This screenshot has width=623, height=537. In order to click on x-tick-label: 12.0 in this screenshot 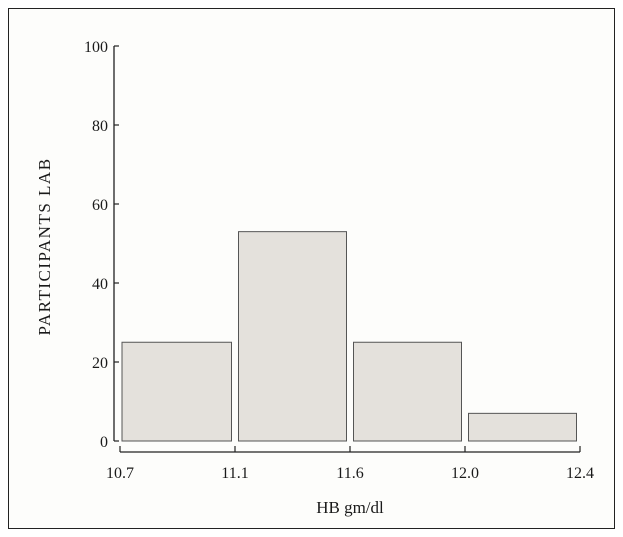, I will do `click(465, 473)`.